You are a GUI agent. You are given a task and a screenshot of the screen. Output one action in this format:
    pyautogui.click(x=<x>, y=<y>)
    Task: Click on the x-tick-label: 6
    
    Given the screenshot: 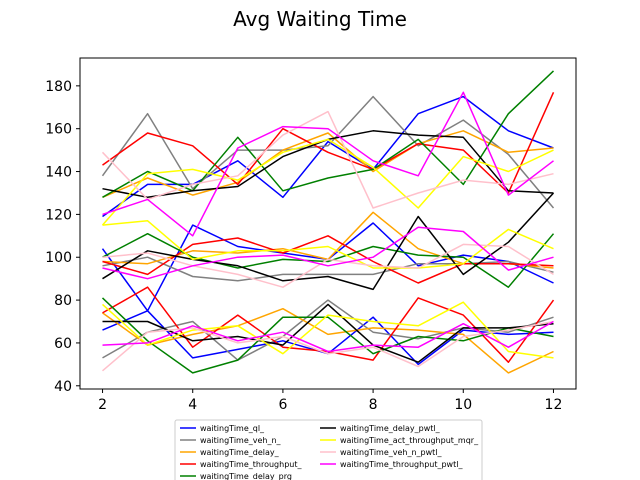 What is the action you would take?
    pyautogui.click(x=282, y=405)
    